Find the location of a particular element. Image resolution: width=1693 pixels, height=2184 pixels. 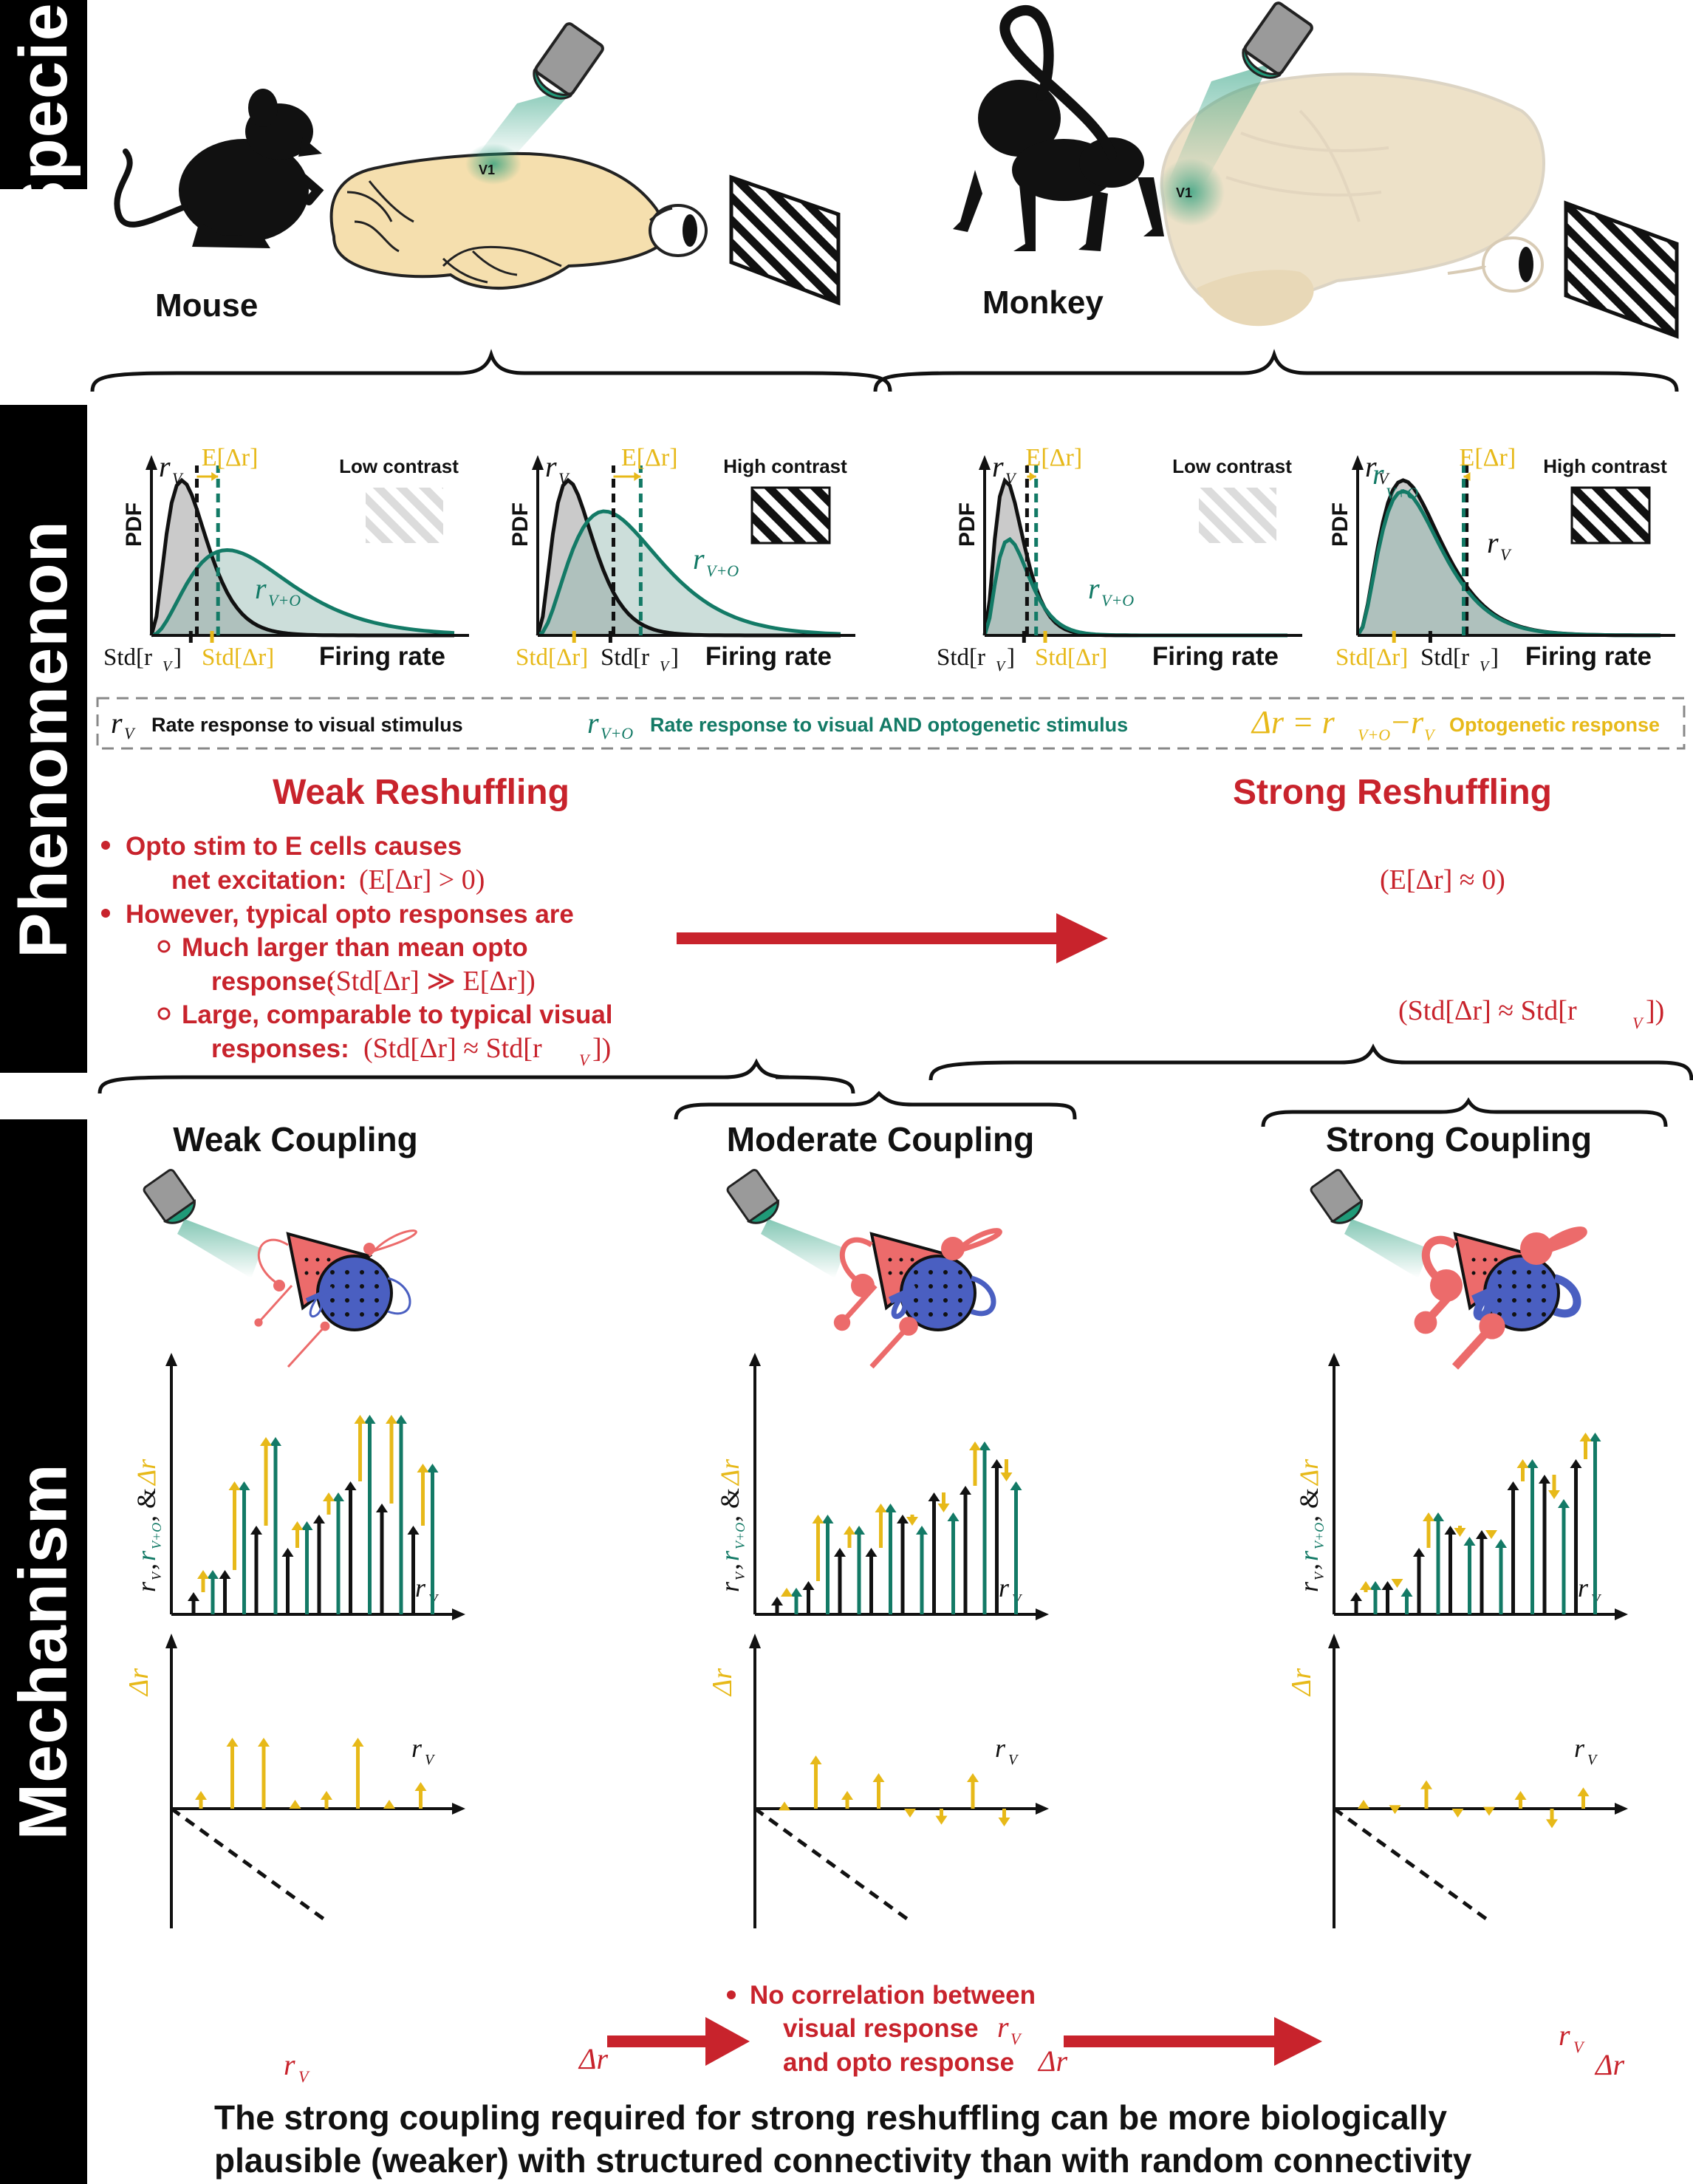

monkey-brace is located at coordinates (1276, 370).